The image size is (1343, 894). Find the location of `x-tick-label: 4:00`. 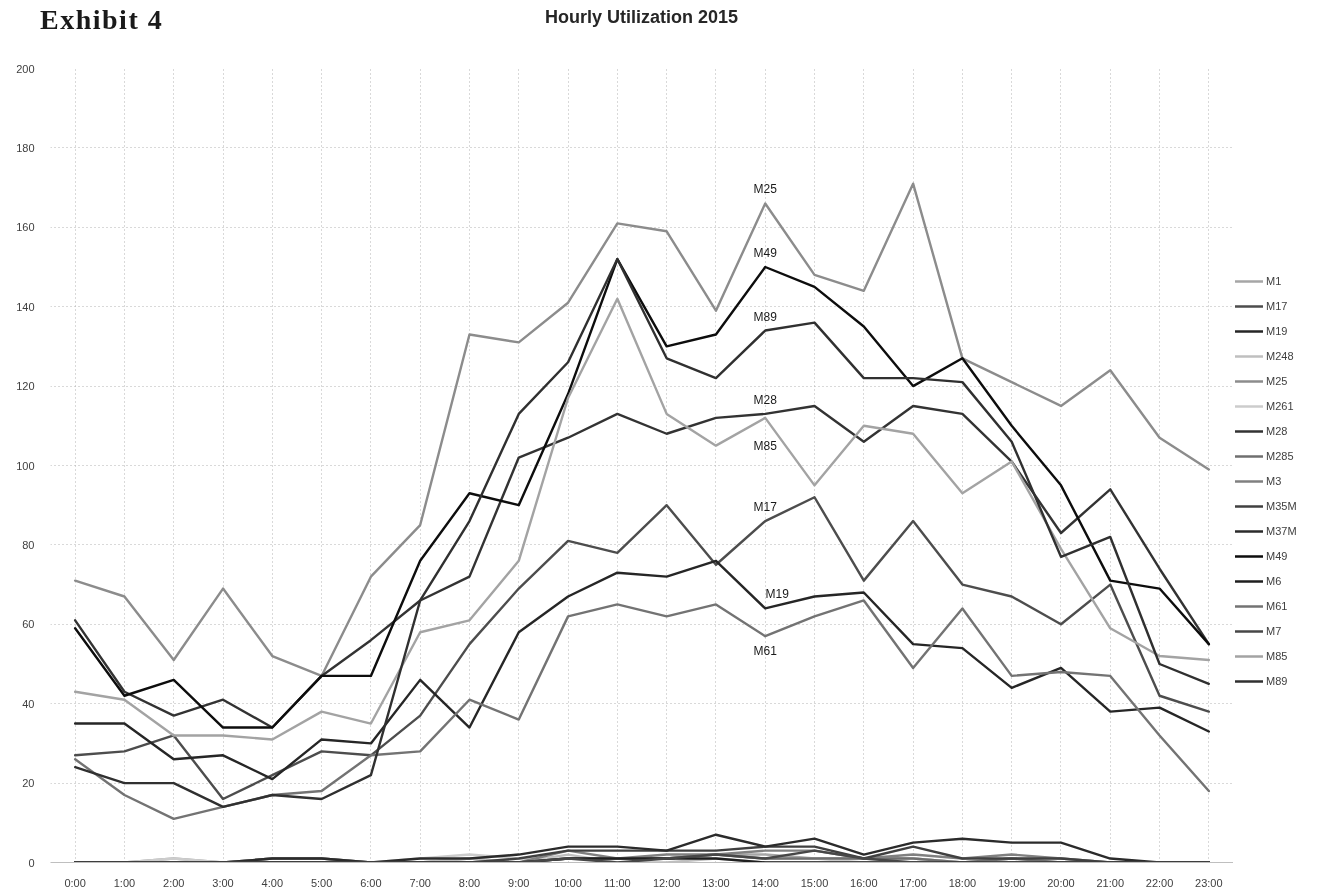

x-tick-label: 4:00 is located at coordinates (272, 882).